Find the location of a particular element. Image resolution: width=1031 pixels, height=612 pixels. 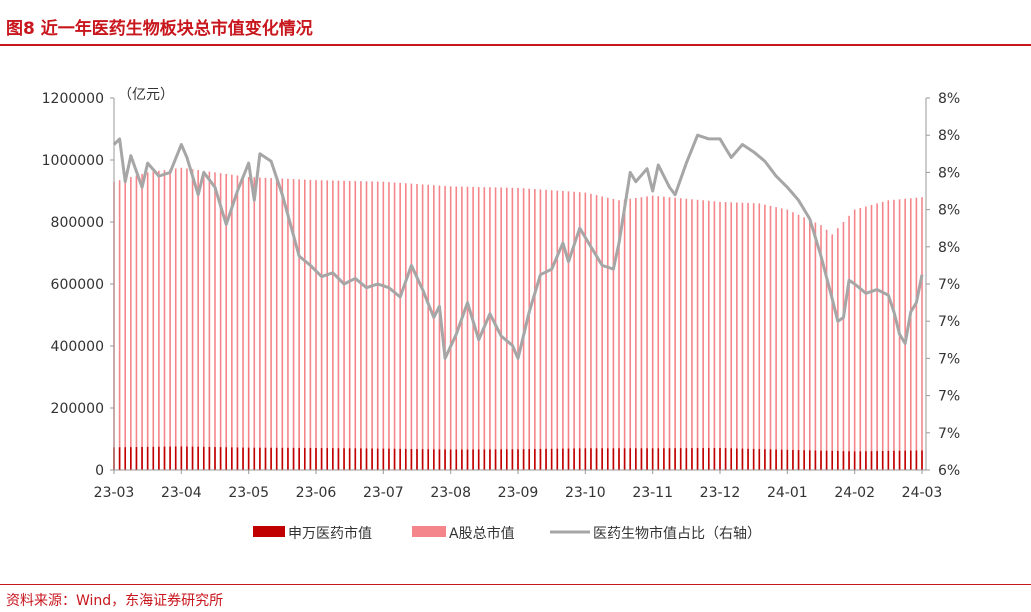

x-tick-label: 23-10 is located at coordinates (585, 493).